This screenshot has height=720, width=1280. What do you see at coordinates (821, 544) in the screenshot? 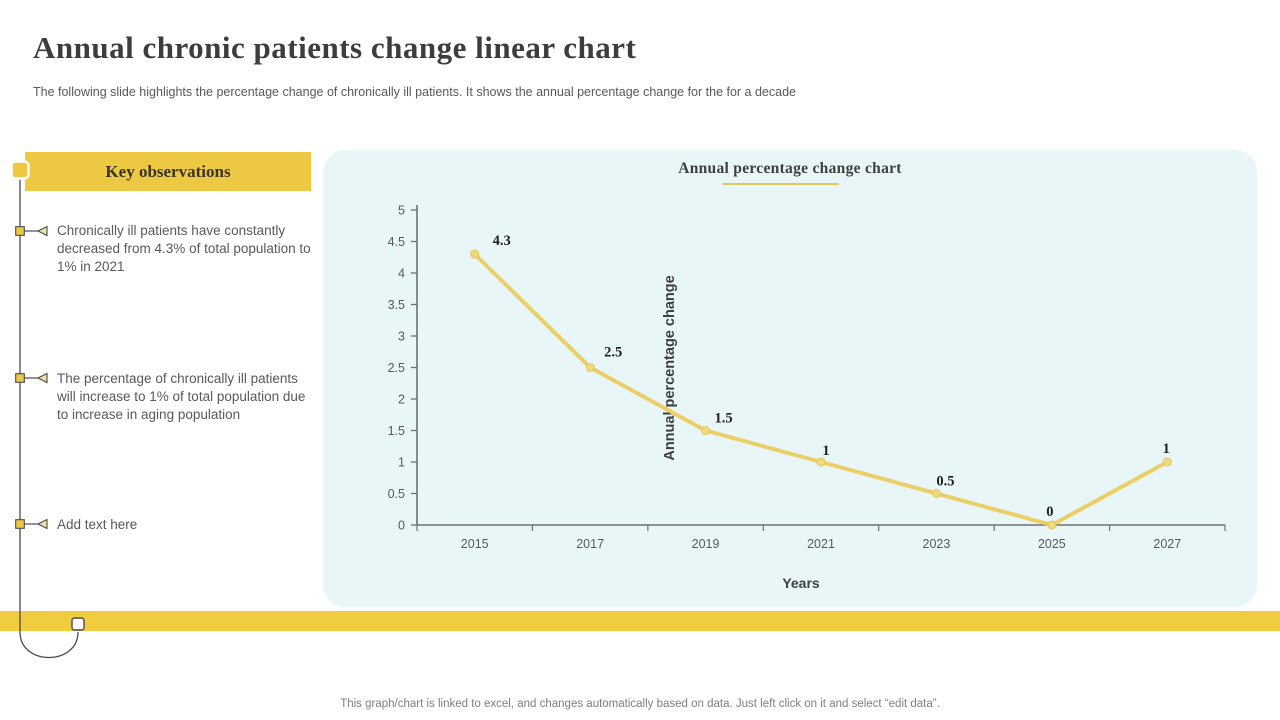
I see `x-tick-label: 2021` at bounding box center [821, 544].